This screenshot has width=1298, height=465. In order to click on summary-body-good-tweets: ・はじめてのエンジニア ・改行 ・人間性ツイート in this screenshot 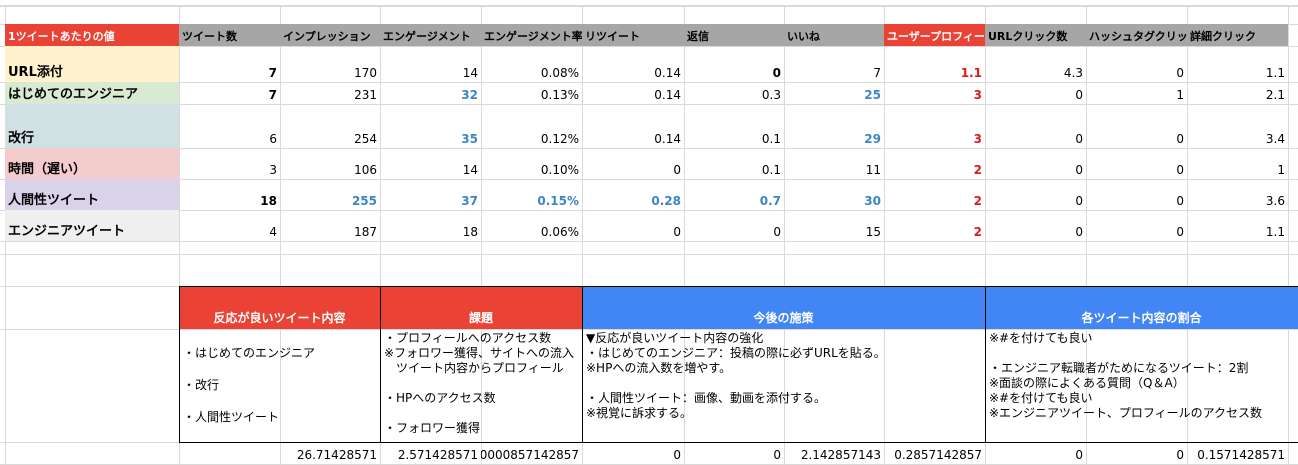, I will do `click(280, 399)`.